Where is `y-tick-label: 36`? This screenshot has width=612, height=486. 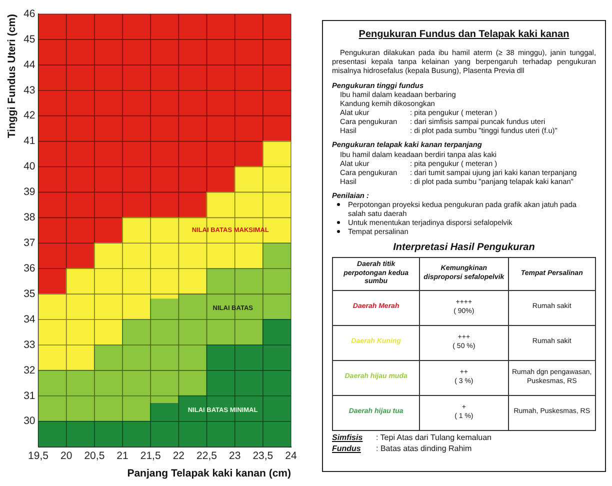 y-tick-label: 36 is located at coordinates (30, 268).